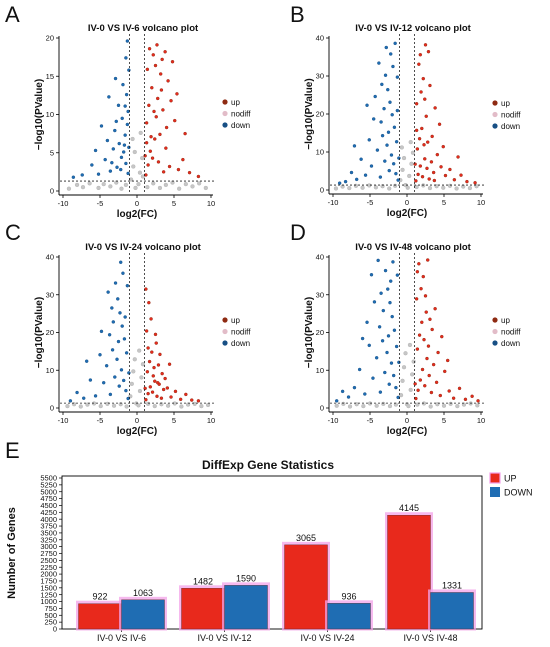  I want to click on bar-value-label: 1482, so click(203, 581).